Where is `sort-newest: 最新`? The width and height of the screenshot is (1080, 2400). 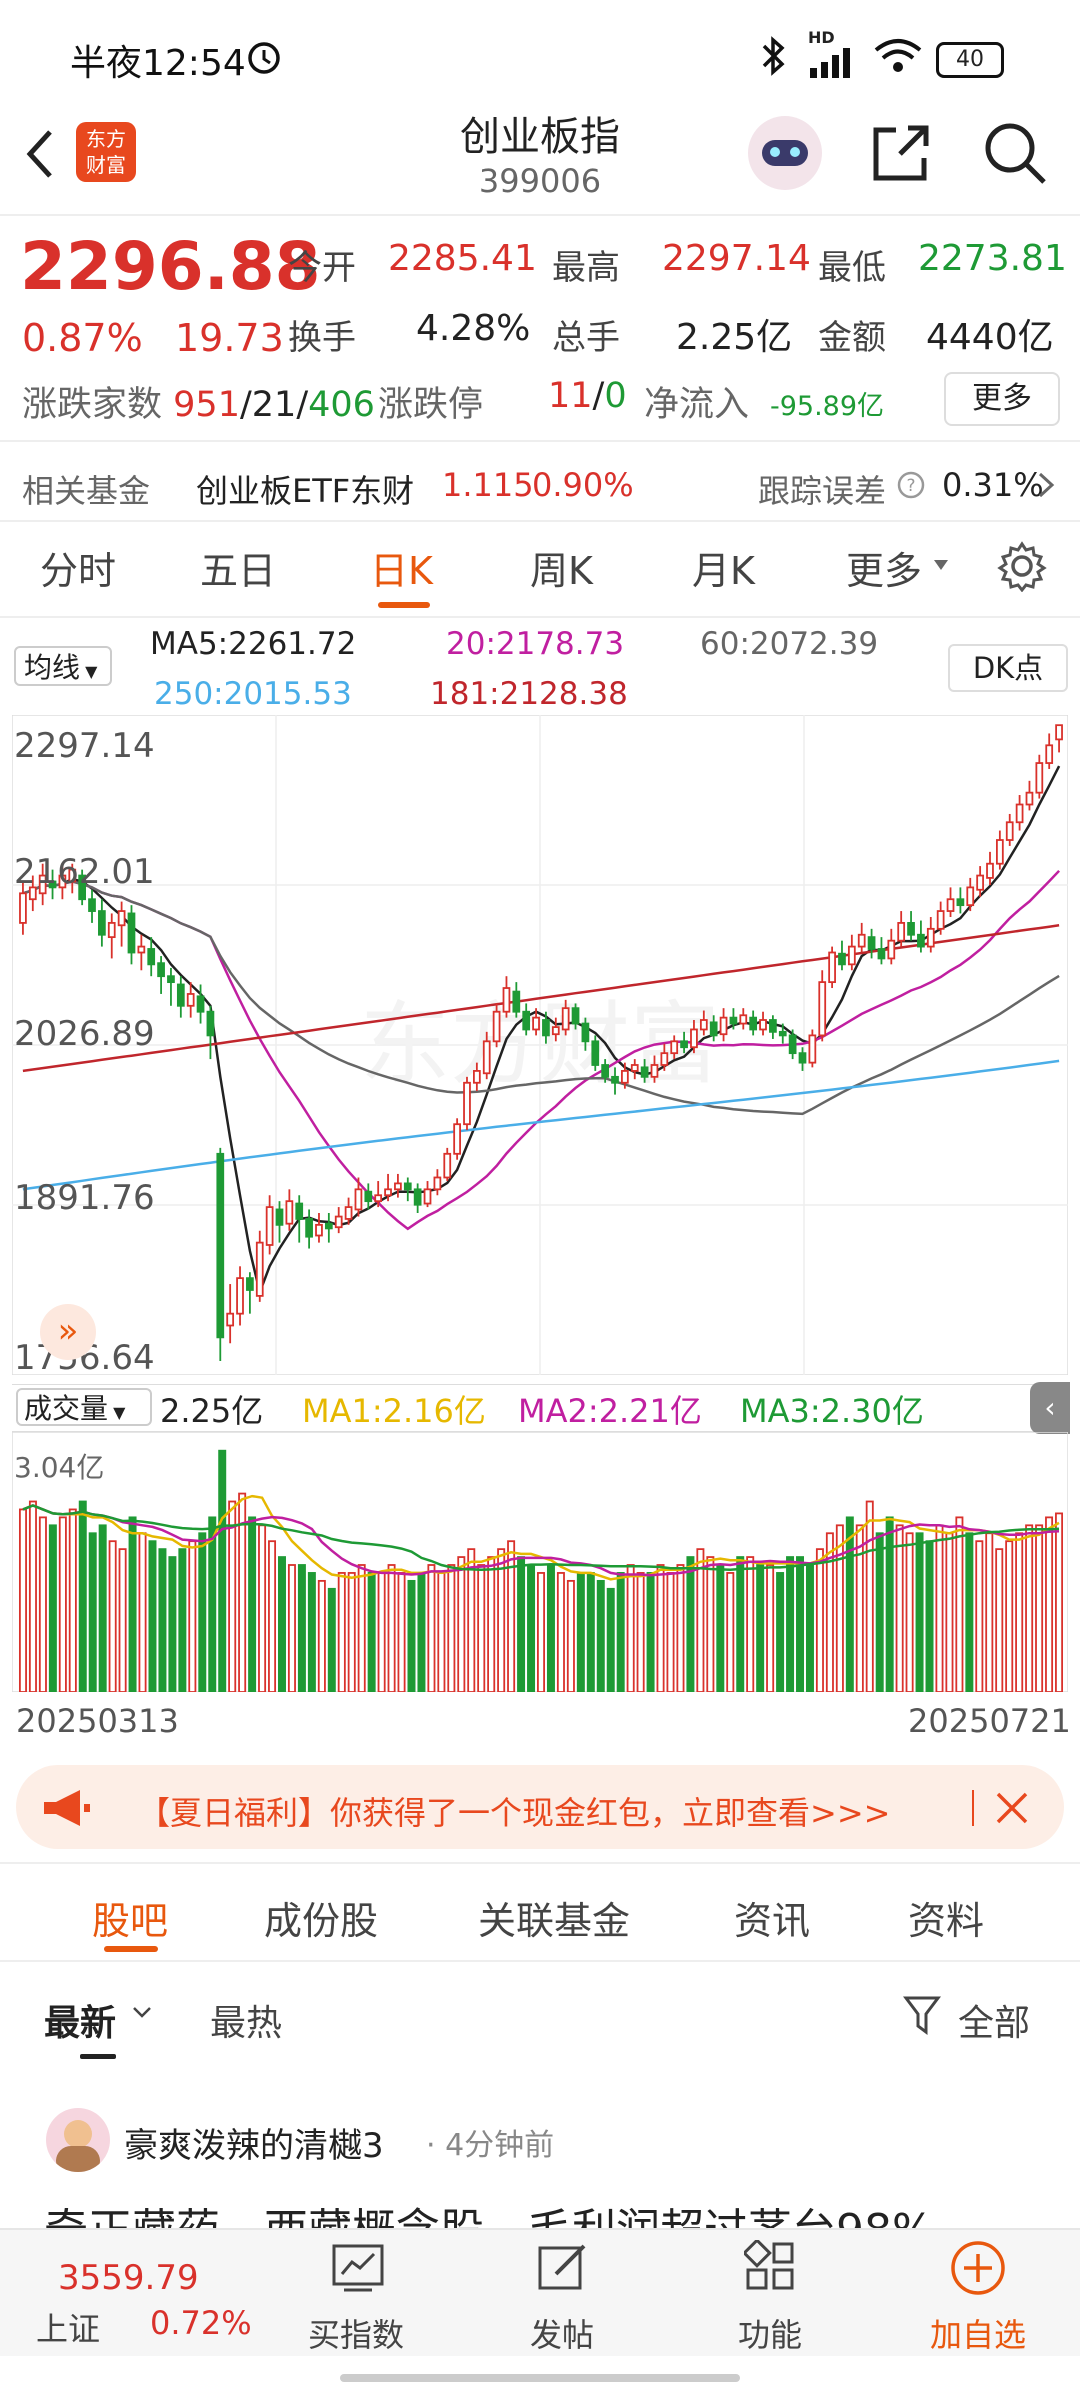
sort-newest: 最新 is located at coordinates (80, 2023).